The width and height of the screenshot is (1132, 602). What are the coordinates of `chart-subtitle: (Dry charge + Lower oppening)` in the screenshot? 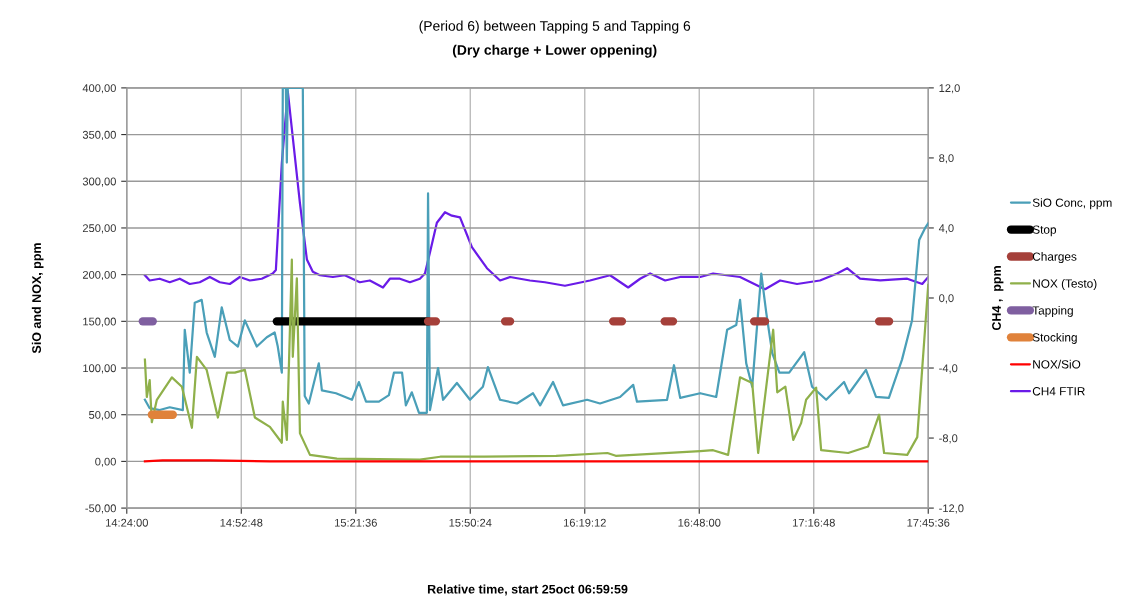 It's located at (554, 51).